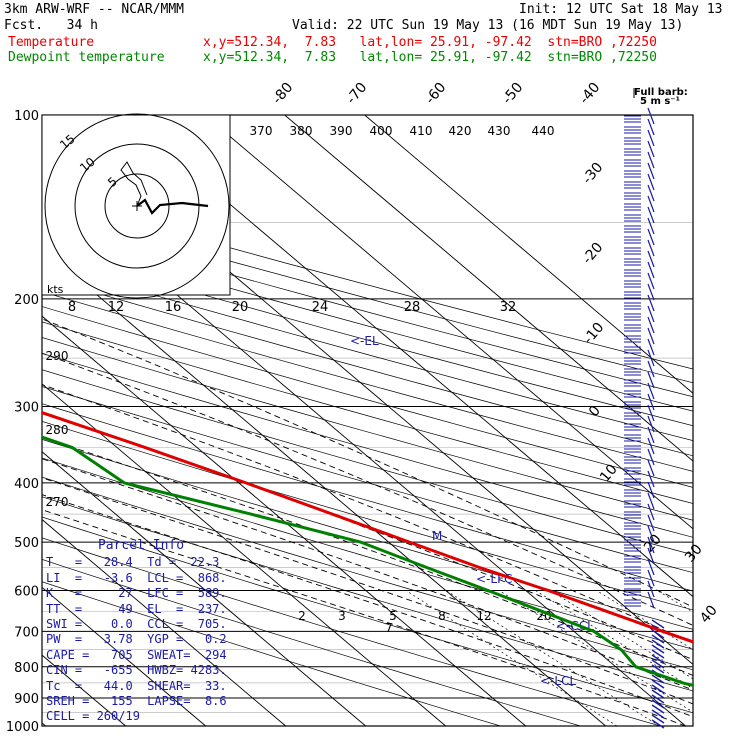 The height and width of the screenshot is (740, 740). Describe the element at coordinates (364, 341) in the screenshot. I see `el-marker: <-EL` at that location.